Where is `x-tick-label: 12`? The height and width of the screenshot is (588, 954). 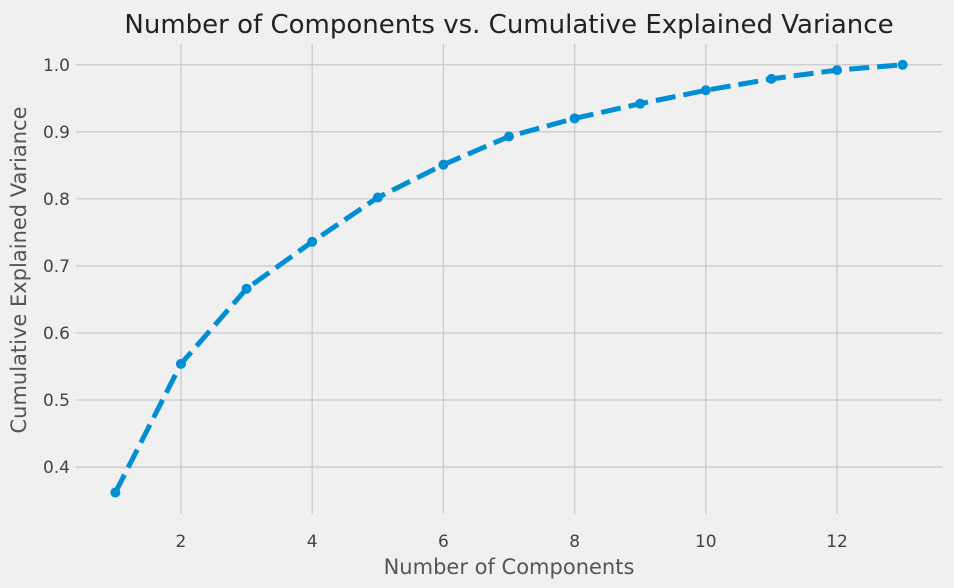 x-tick-label: 12 is located at coordinates (837, 542).